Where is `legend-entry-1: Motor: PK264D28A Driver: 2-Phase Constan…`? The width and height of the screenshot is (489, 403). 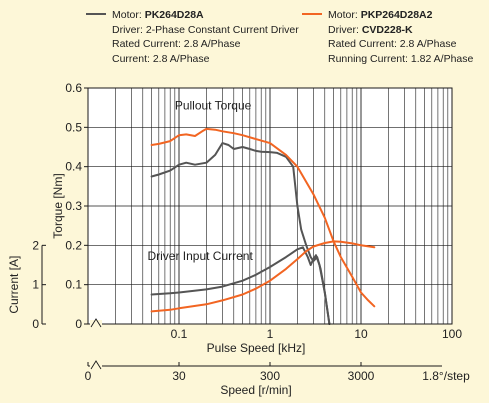
legend-entry-1: Motor: PK264D28A Driver: 2-Phase Constan… is located at coordinates (192, 37).